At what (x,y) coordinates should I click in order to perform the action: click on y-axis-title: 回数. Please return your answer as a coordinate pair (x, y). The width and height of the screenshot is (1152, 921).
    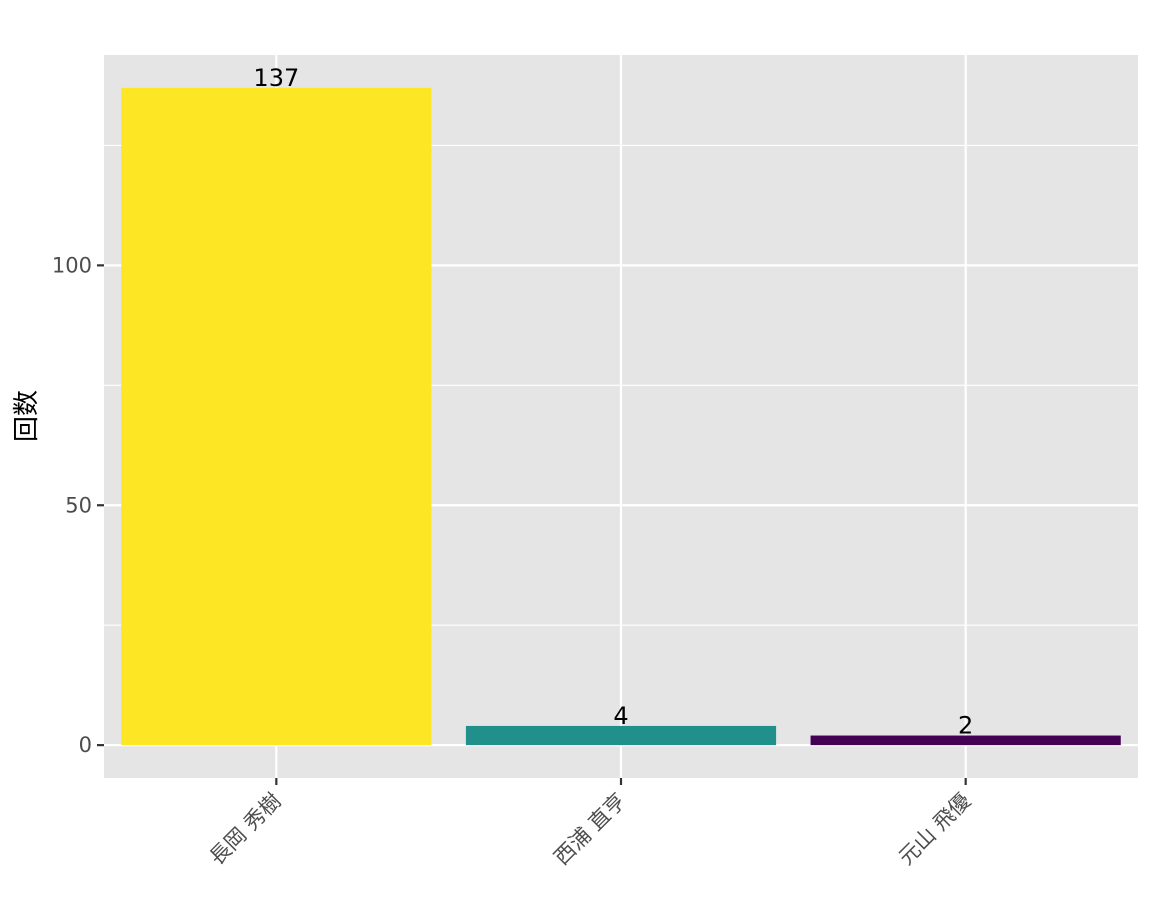
    Looking at the image, I should click on (27, 416).